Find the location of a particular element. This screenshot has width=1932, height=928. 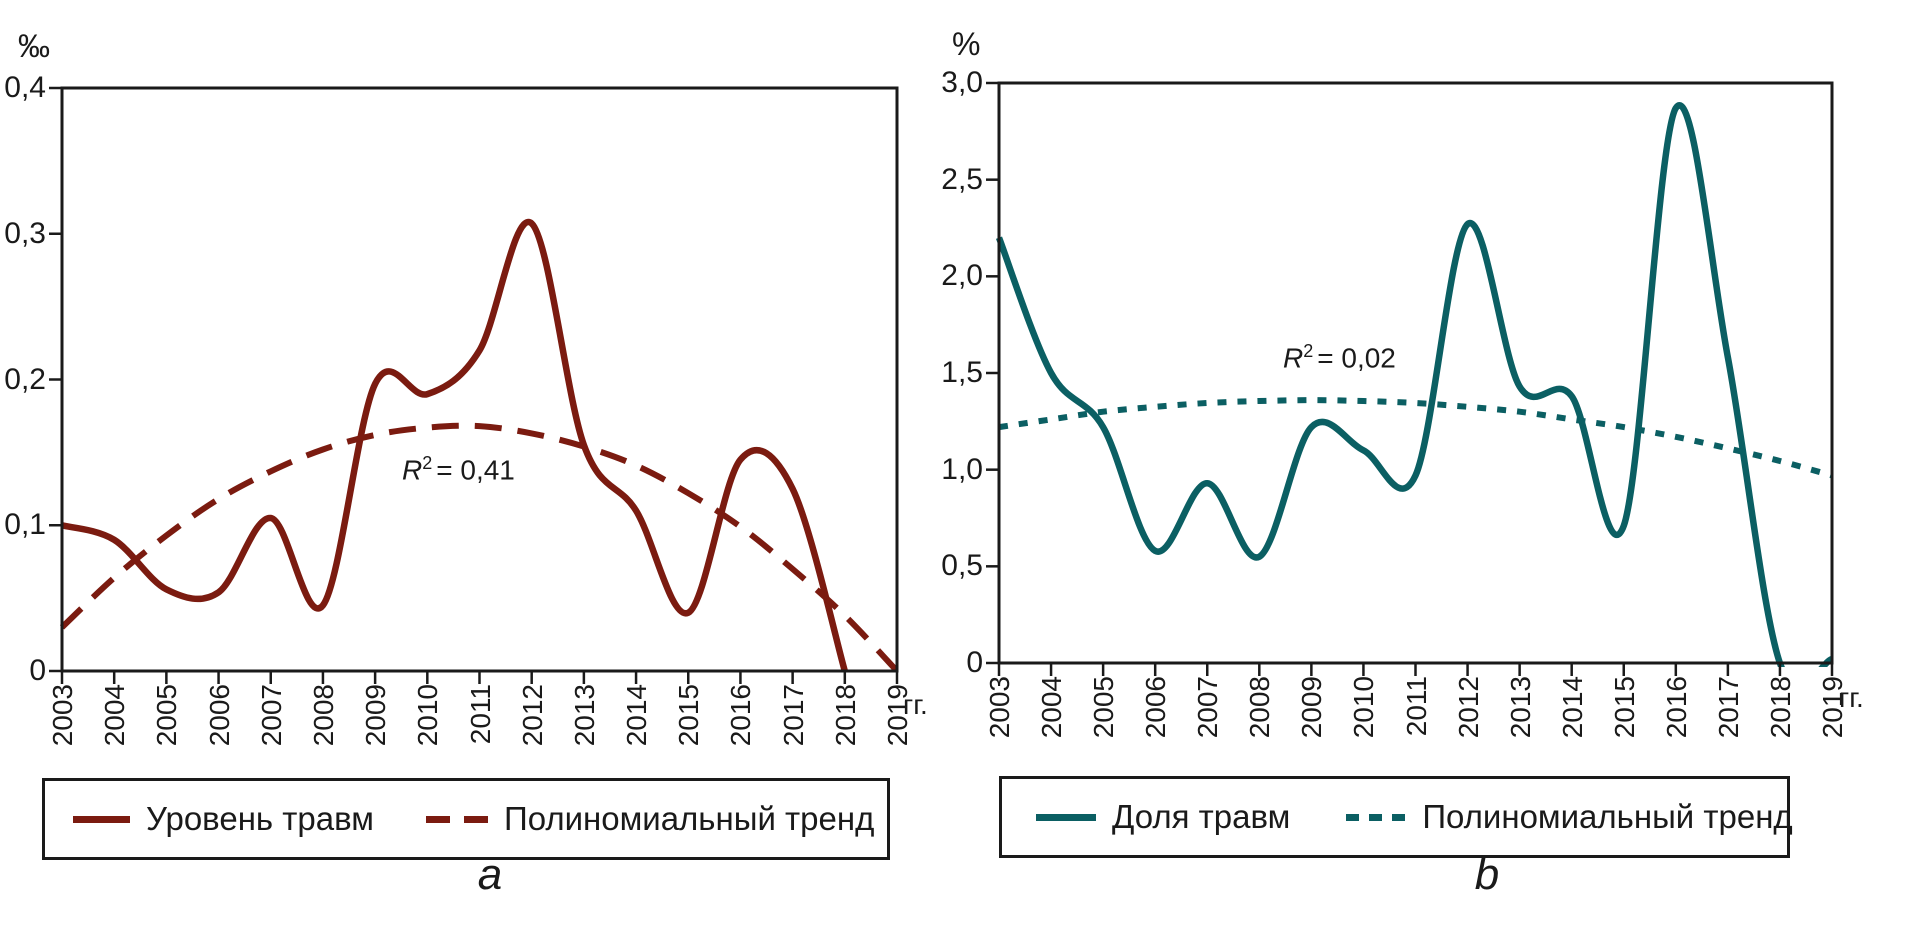

y-tick-label: 2,0 is located at coordinates (962, 276).